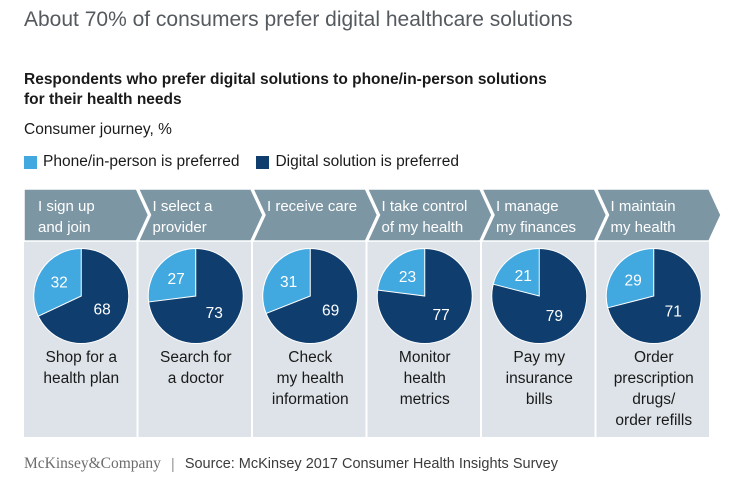 The width and height of the screenshot is (744, 490). Describe the element at coordinates (312, 206) in the screenshot. I see `stage-header-text-3-1: I receive care` at that location.